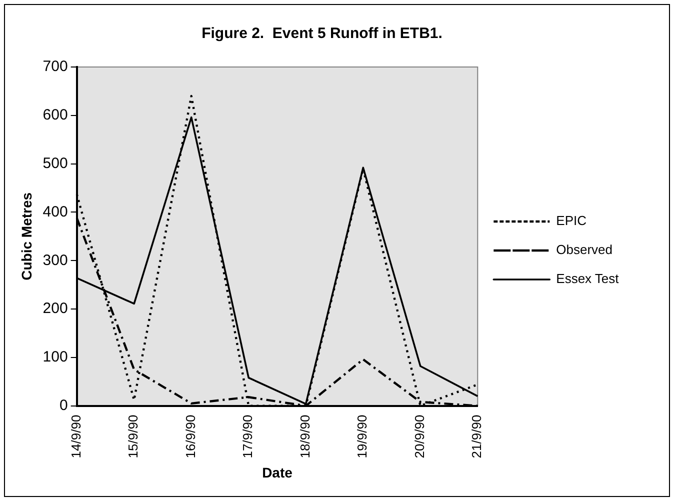 The image size is (676, 503). Describe the element at coordinates (55, 357) in the screenshot. I see `y-tick-label: 100` at that location.